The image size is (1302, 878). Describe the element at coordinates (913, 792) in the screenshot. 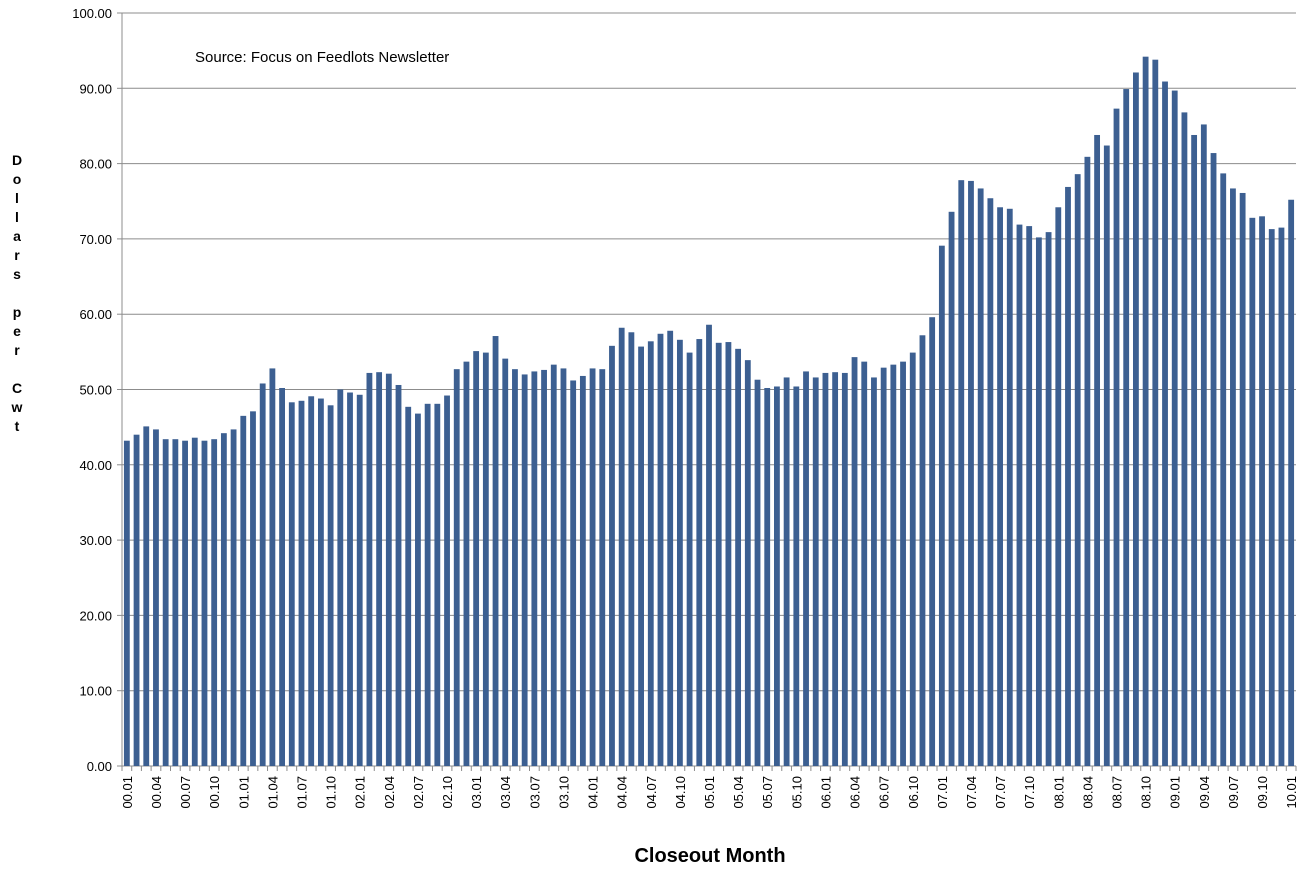

I see `x-tick-label: 06.10` at that location.